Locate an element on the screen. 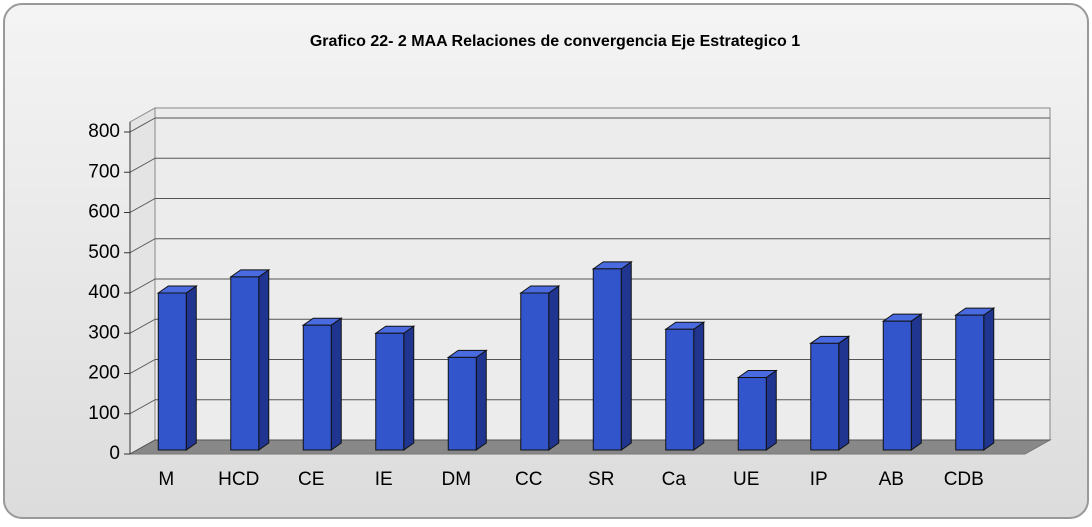 The width and height of the screenshot is (1092, 527). x-tick-label: IE is located at coordinates (384, 479).